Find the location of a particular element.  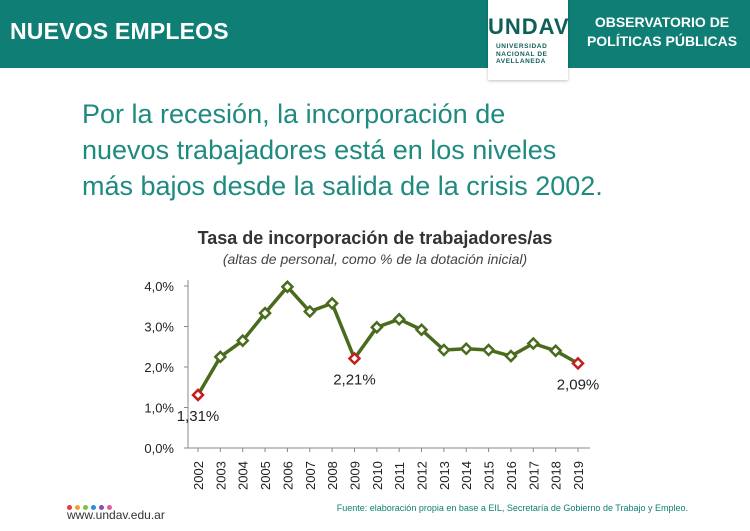

headline-line1: Por la recesión, la incorporación de is located at coordinates (294, 114).